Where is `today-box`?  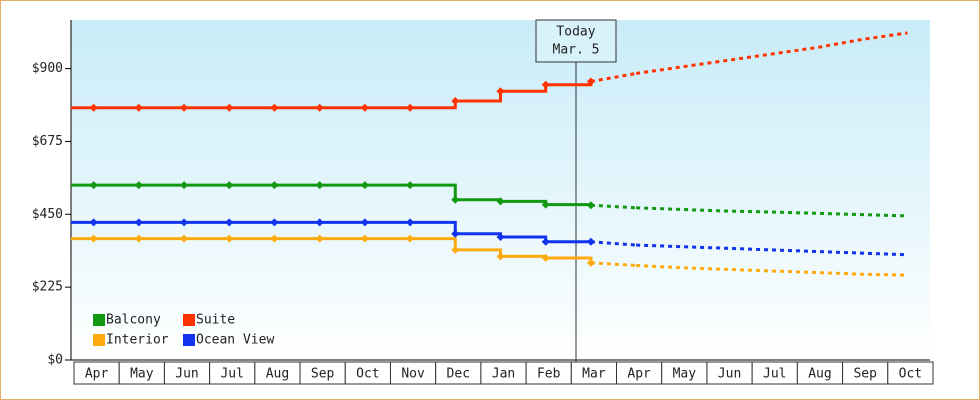 today-box is located at coordinates (576, 41).